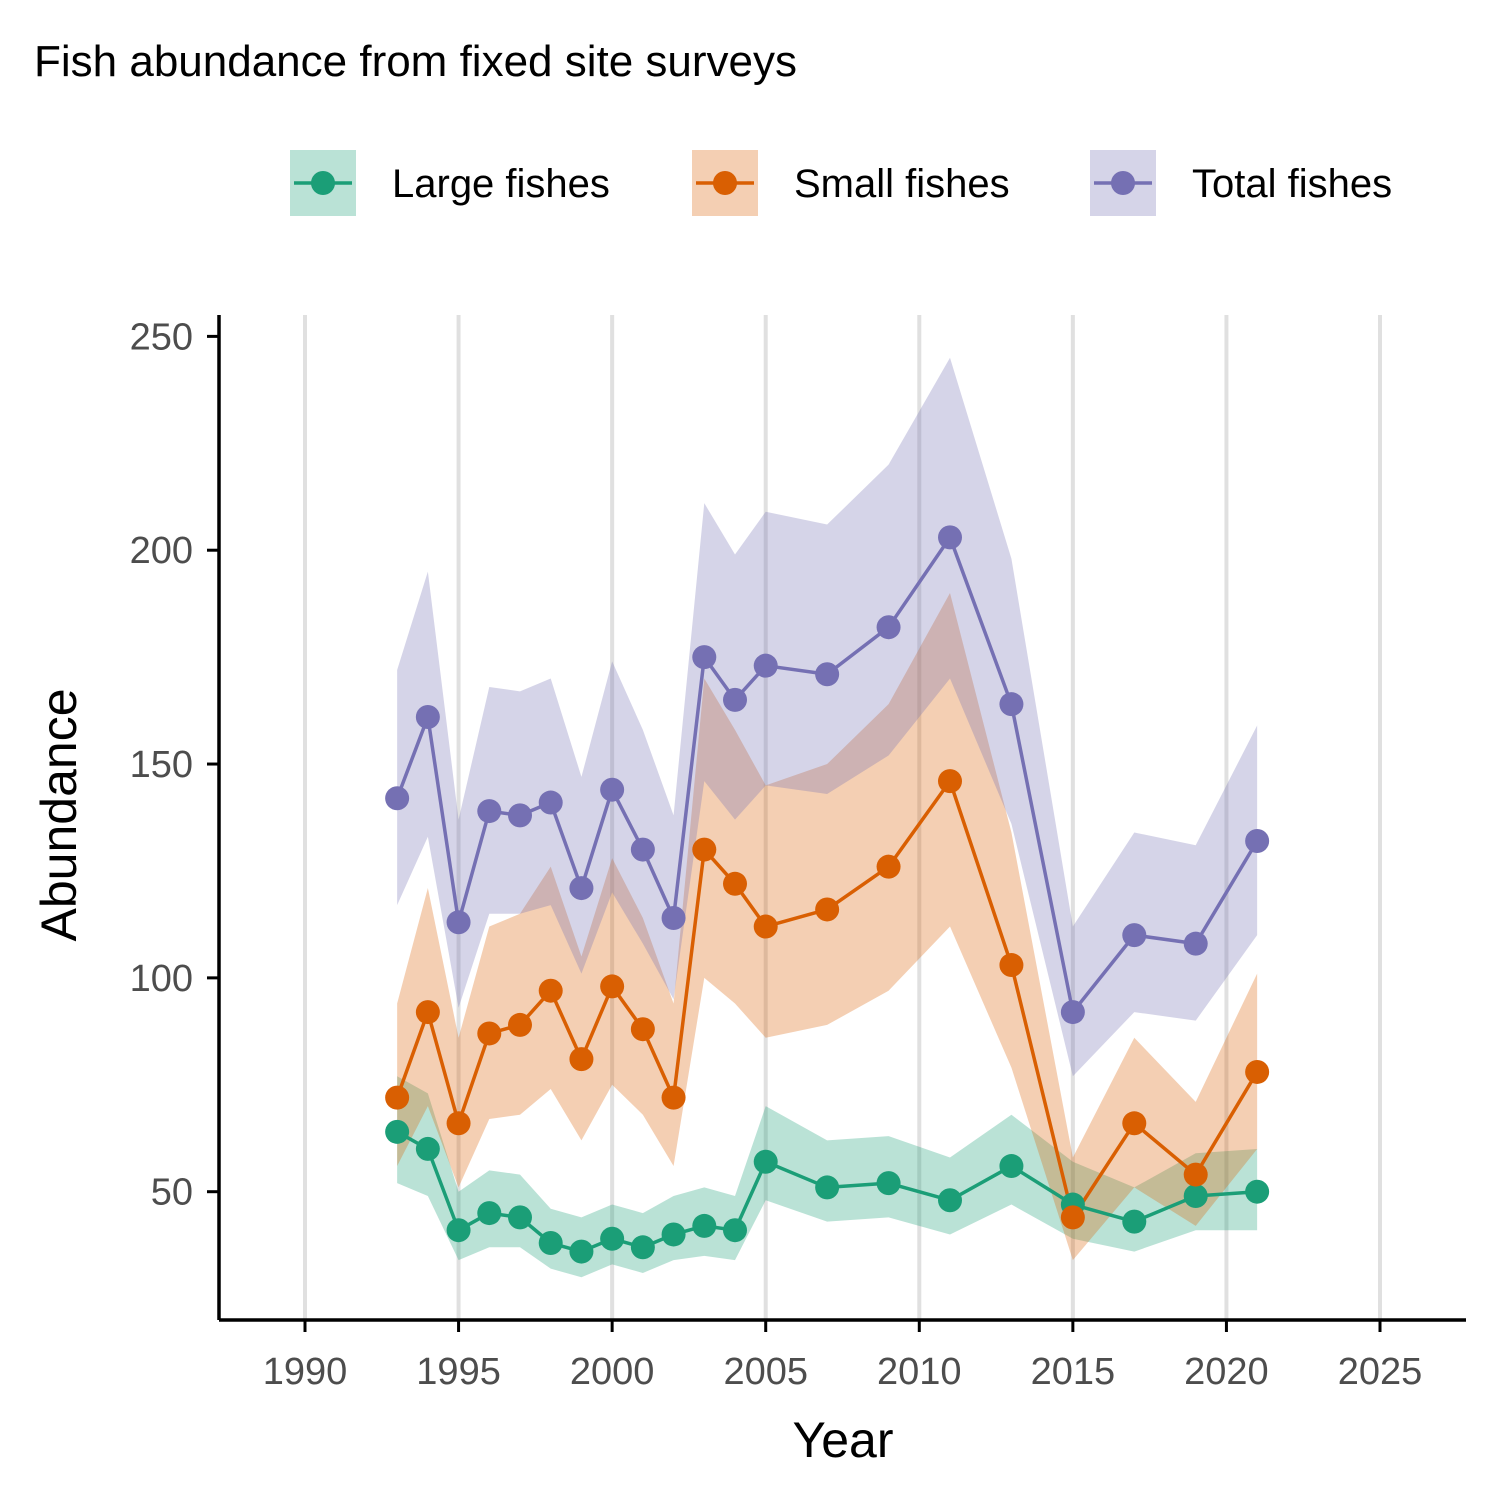 The image size is (1500, 1500). I want to click on point-large-fishes-1993, so click(397, 1131).